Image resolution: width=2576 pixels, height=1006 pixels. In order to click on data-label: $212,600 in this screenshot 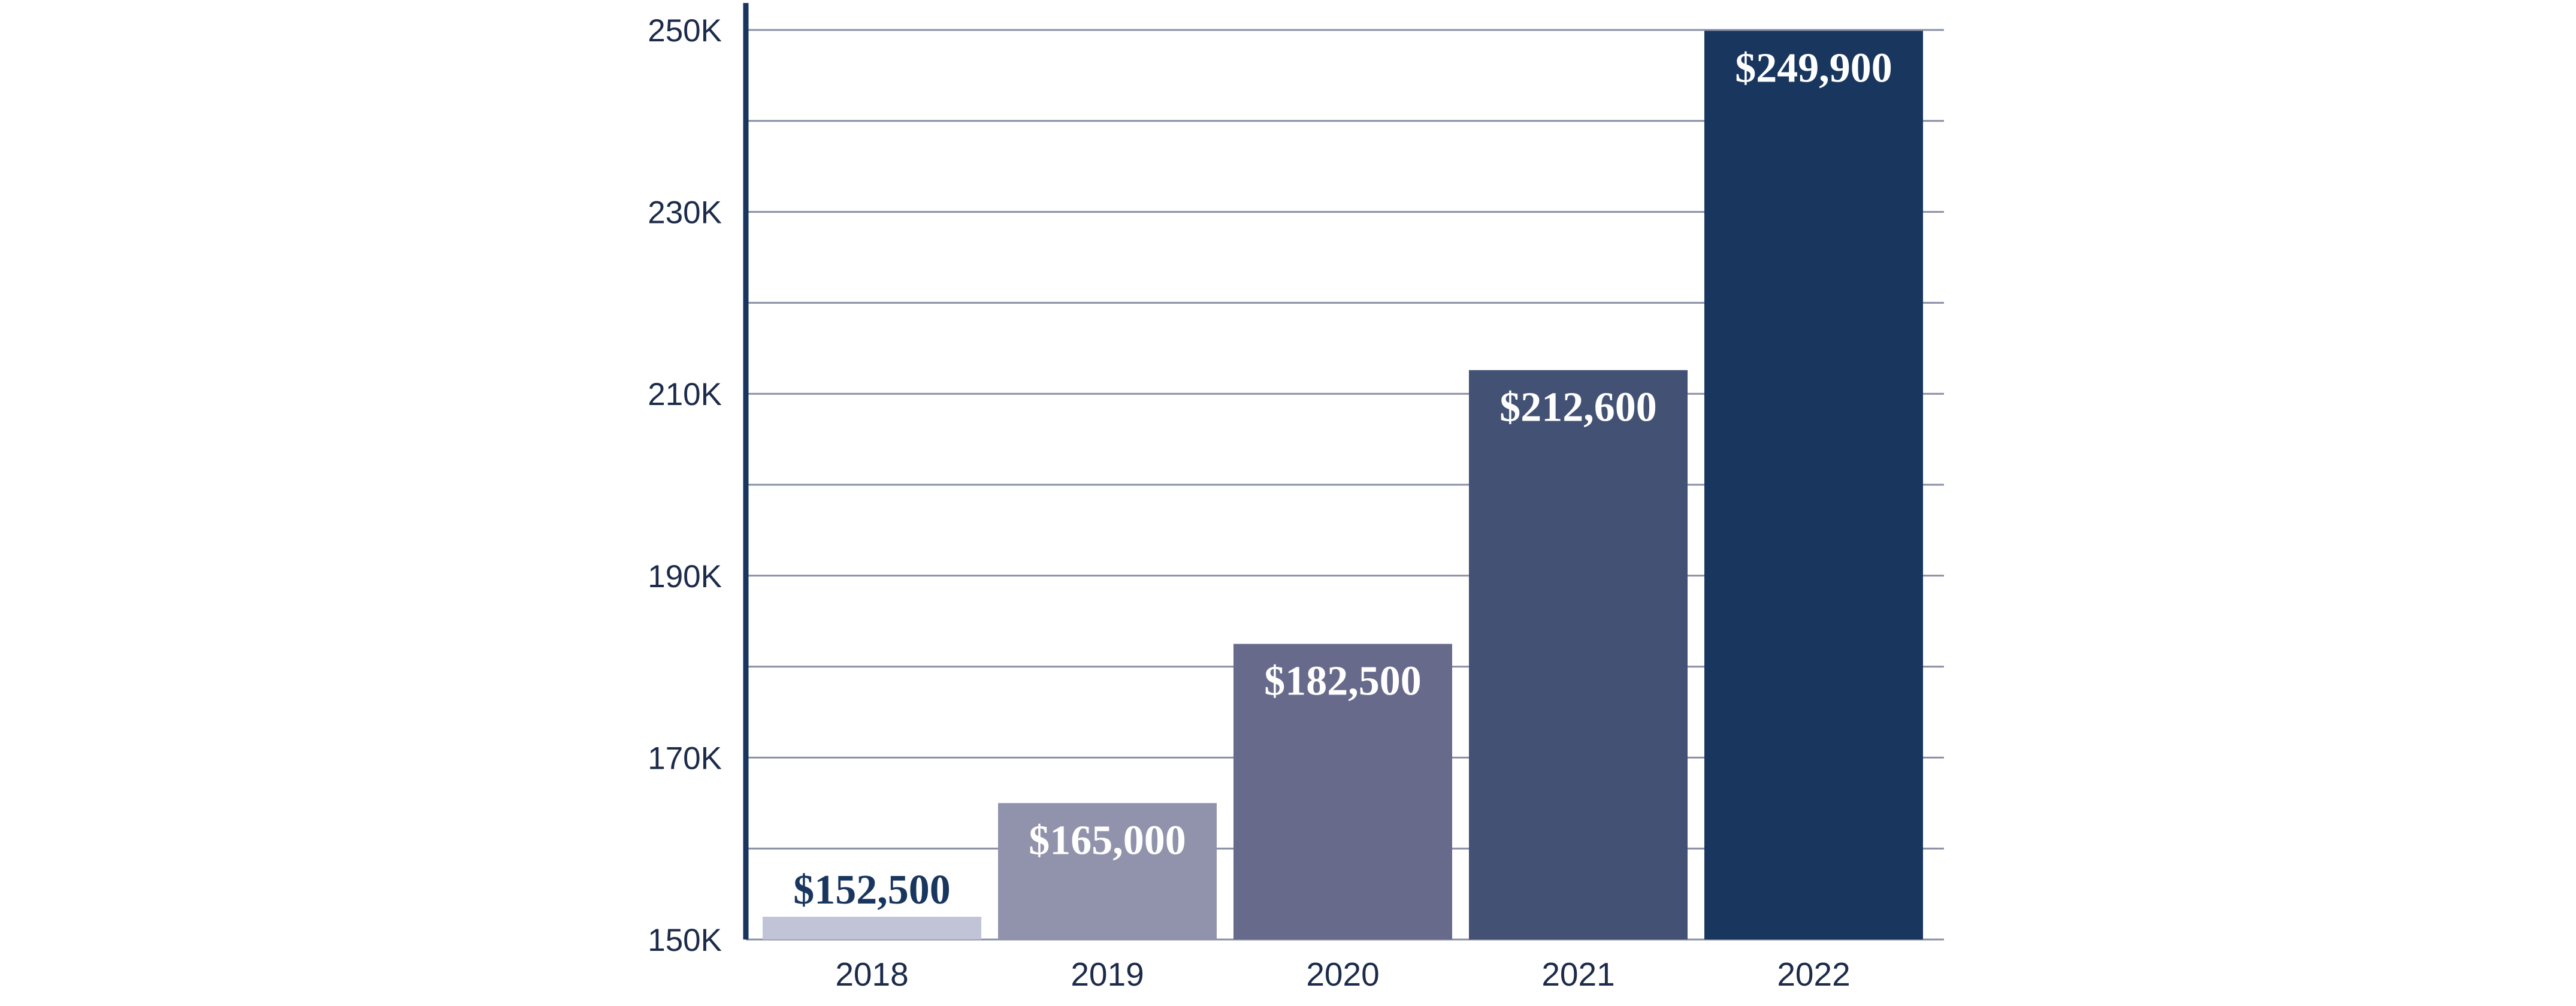, I will do `click(1578, 408)`.